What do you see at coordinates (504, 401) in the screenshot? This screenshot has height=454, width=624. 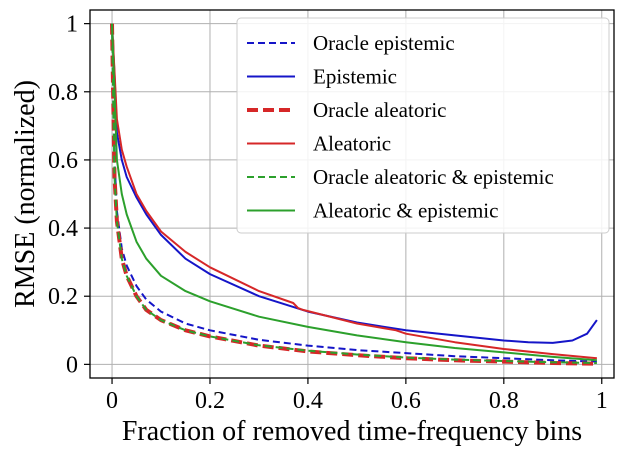 I see `x-tick-label: 0.8` at bounding box center [504, 401].